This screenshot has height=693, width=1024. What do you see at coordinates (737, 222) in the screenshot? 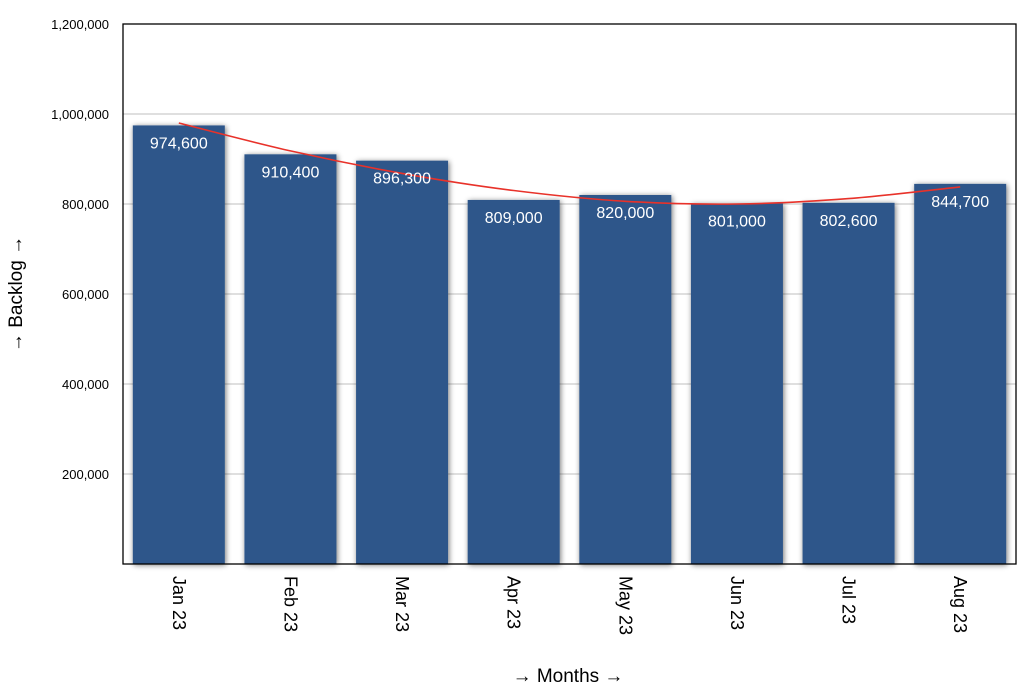
I see `bar-value-label: 801,000` at bounding box center [737, 222].